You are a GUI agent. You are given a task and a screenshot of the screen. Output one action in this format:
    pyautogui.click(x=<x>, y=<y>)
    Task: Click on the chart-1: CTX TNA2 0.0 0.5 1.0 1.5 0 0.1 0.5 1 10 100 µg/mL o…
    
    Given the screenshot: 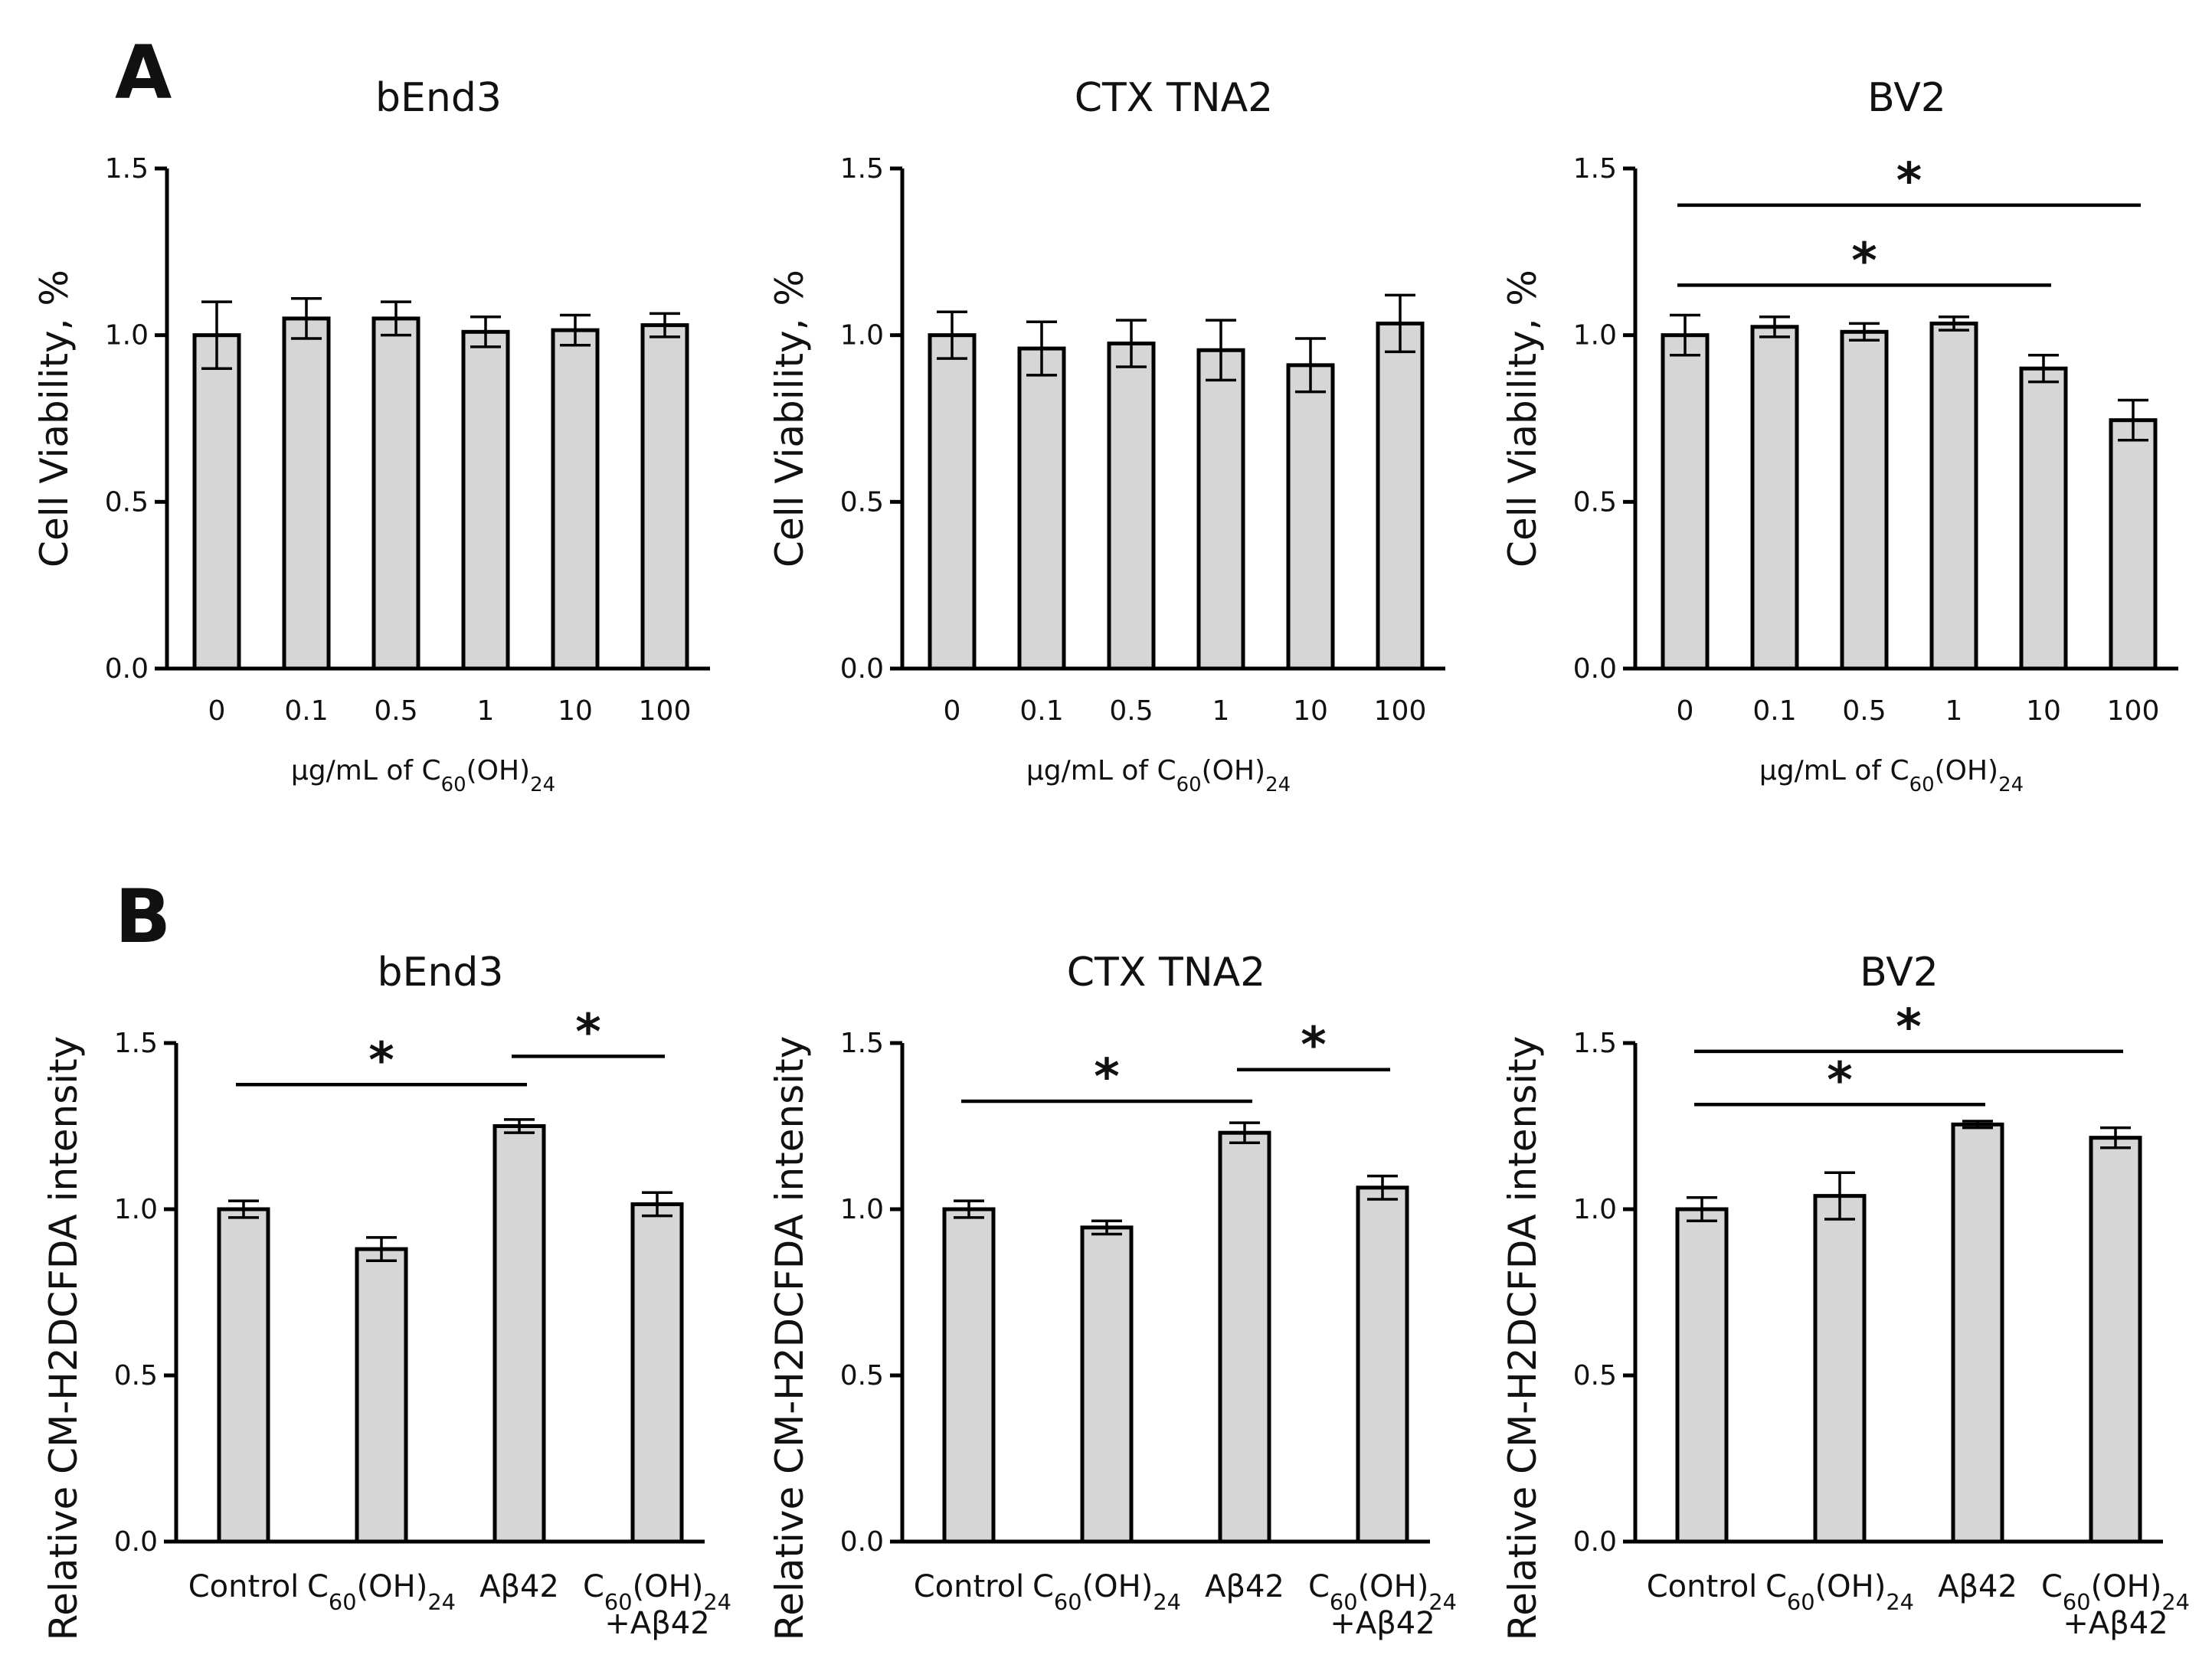 What is the action you would take?
    pyautogui.click(x=1106, y=435)
    